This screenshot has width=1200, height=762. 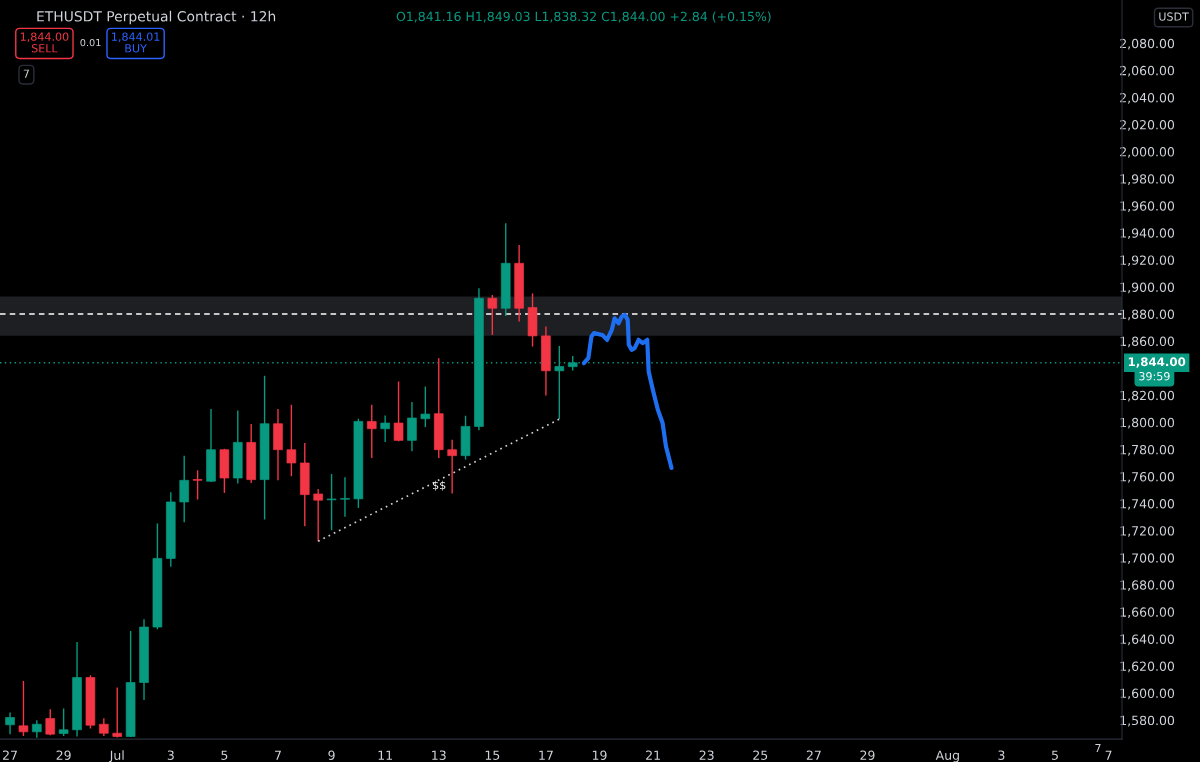 What do you see at coordinates (1147, 531) in the screenshot?
I see `y-tick-label: 1,720.00` at bounding box center [1147, 531].